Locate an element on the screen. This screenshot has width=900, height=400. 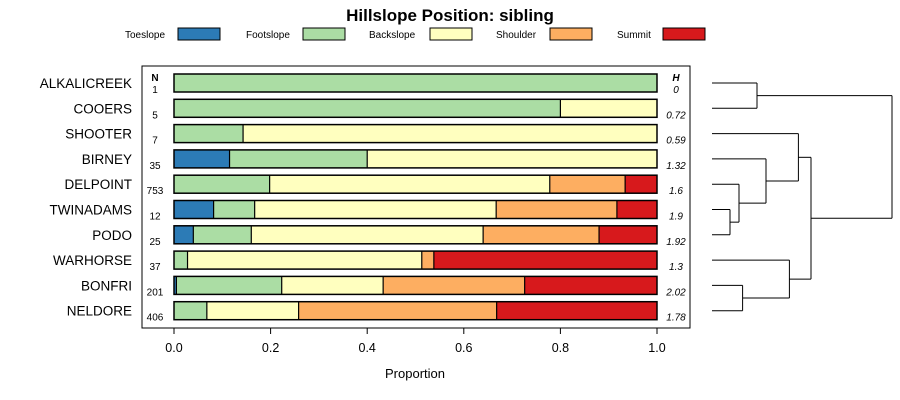
legend-swatch-shoulder is located at coordinates (571, 34).